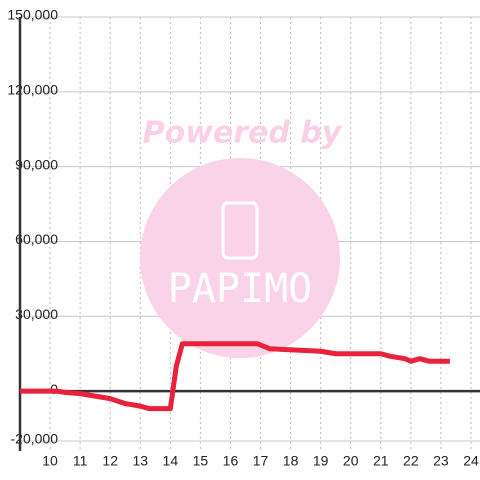 The height and width of the screenshot is (480, 480). What do you see at coordinates (36, 164) in the screenshot?
I see `y-tick-label: 90,000` at bounding box center [36, 164].